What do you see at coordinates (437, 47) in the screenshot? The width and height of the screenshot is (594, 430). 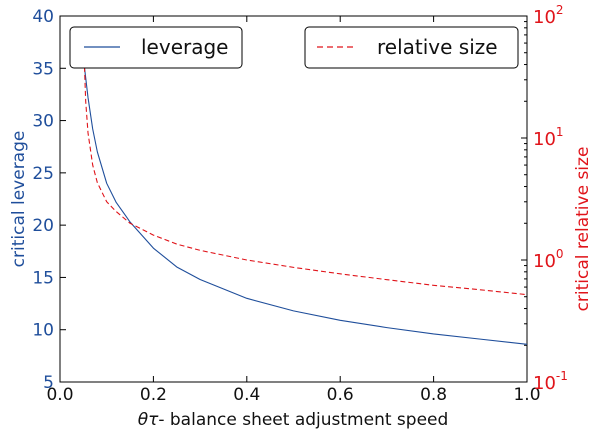 I see `legend-relative-size-label: relative size` at bounding box center [437, 47].